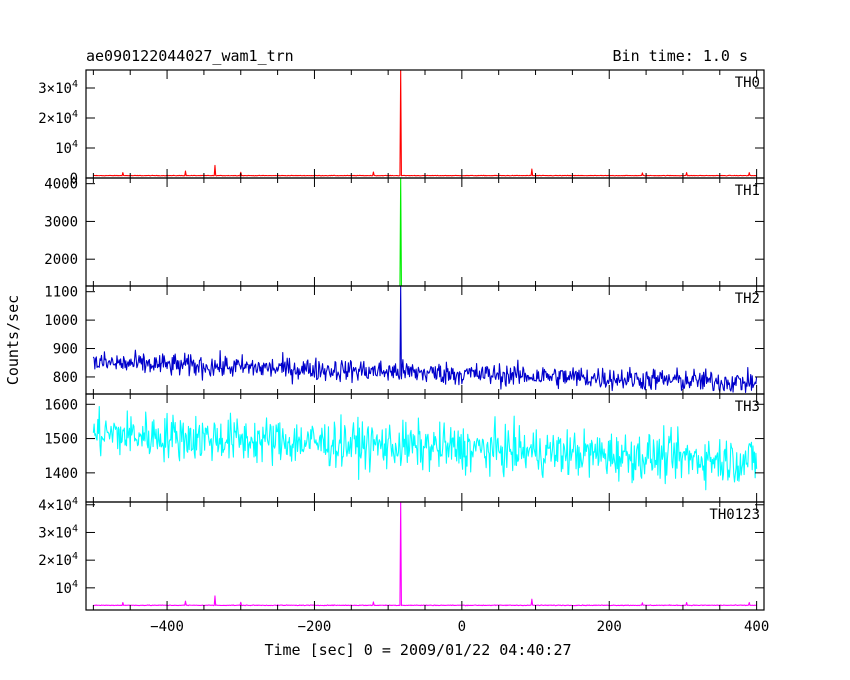  I want to click on x-tick-label: 400, so click(756, 627).